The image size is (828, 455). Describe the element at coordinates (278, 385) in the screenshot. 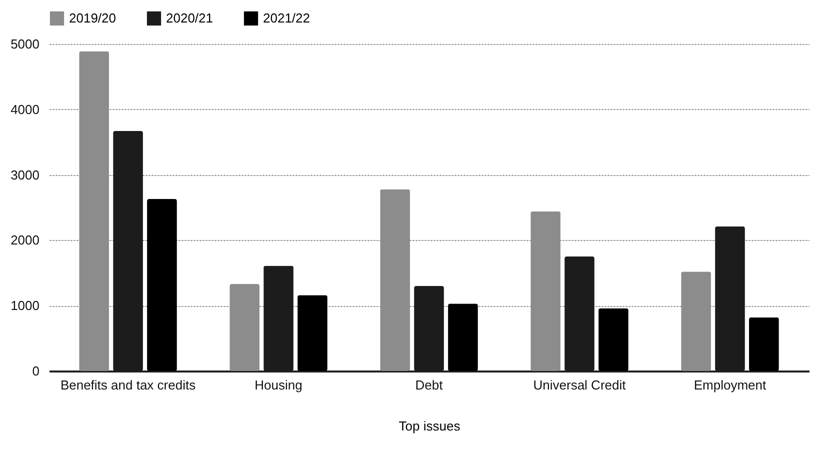

I see `x-tick-label: Housing` at that location.